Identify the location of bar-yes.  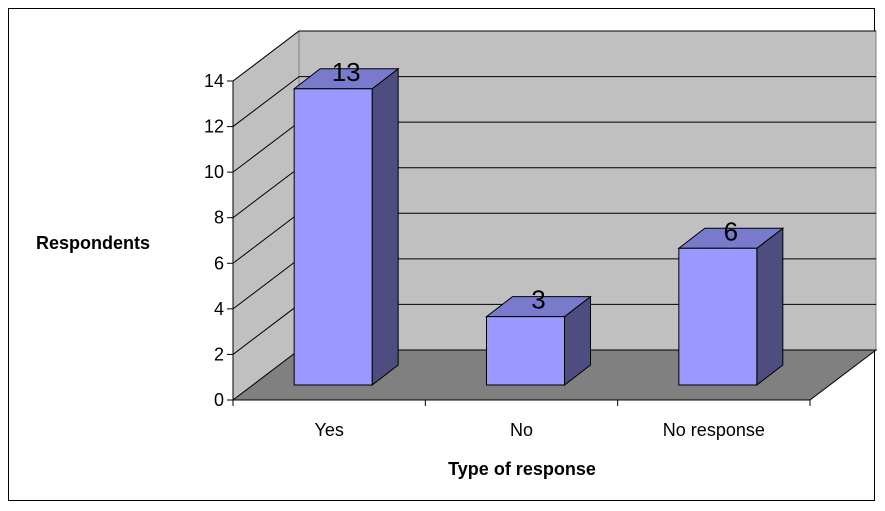
(346, 227).